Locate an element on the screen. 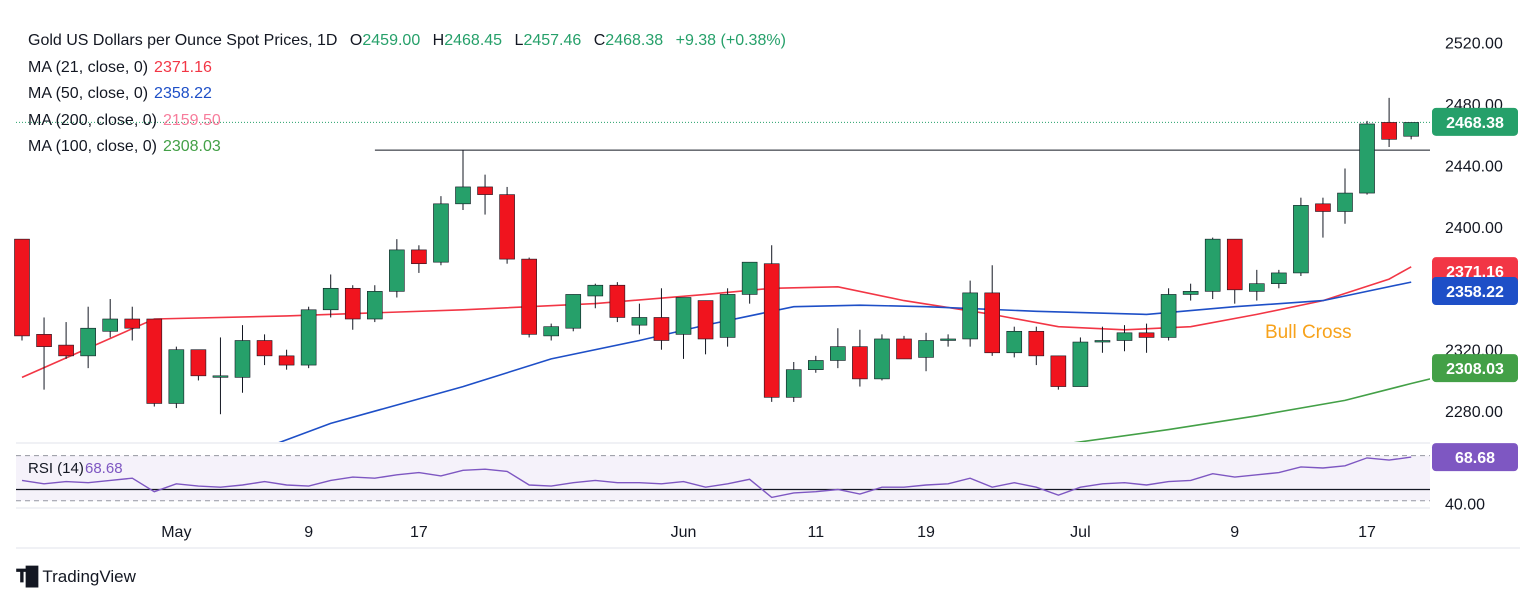 This screenshot has width=1536, height=608. x-tick-label: Jun is located at coordinates (684, 532).